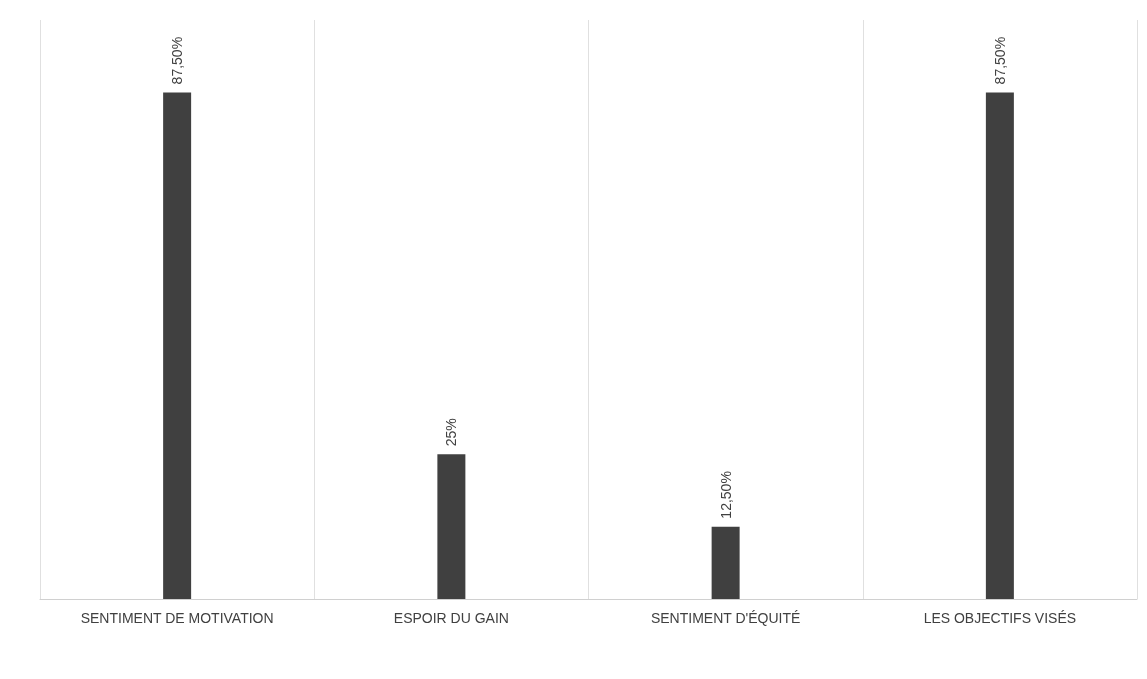 Image resolution: width=1147 pixels, height=679 pixels. What do you see at coordinates (451, 618) in the screenshot?
I see `x-tick-label: ESPOIR DU GAIN` at bounding box center [451, 618].